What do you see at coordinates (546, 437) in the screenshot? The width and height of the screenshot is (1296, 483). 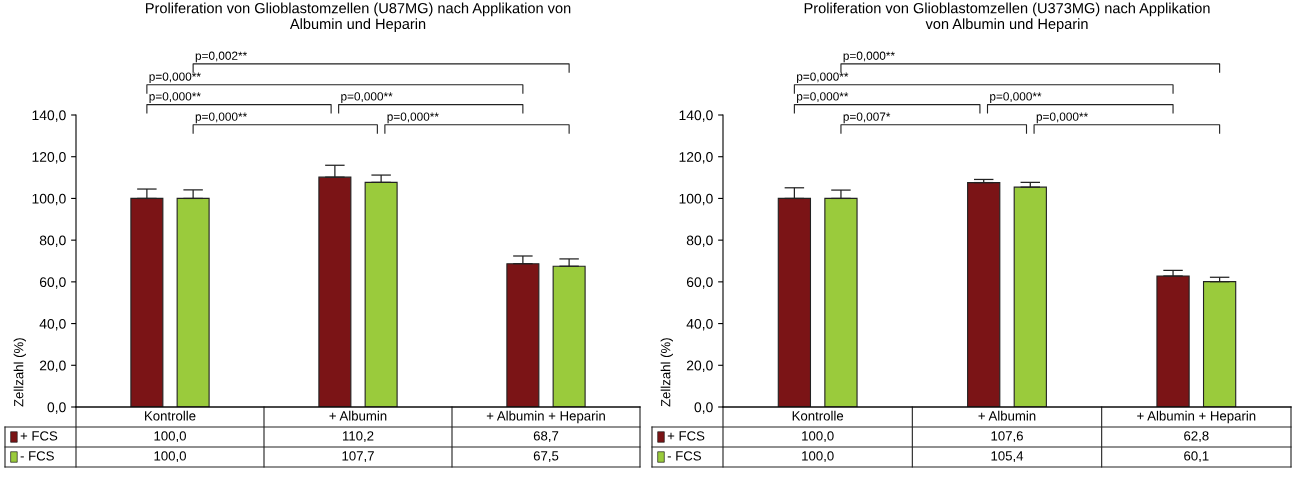 I see `text: 68,7` at bounding box center [546, 437].